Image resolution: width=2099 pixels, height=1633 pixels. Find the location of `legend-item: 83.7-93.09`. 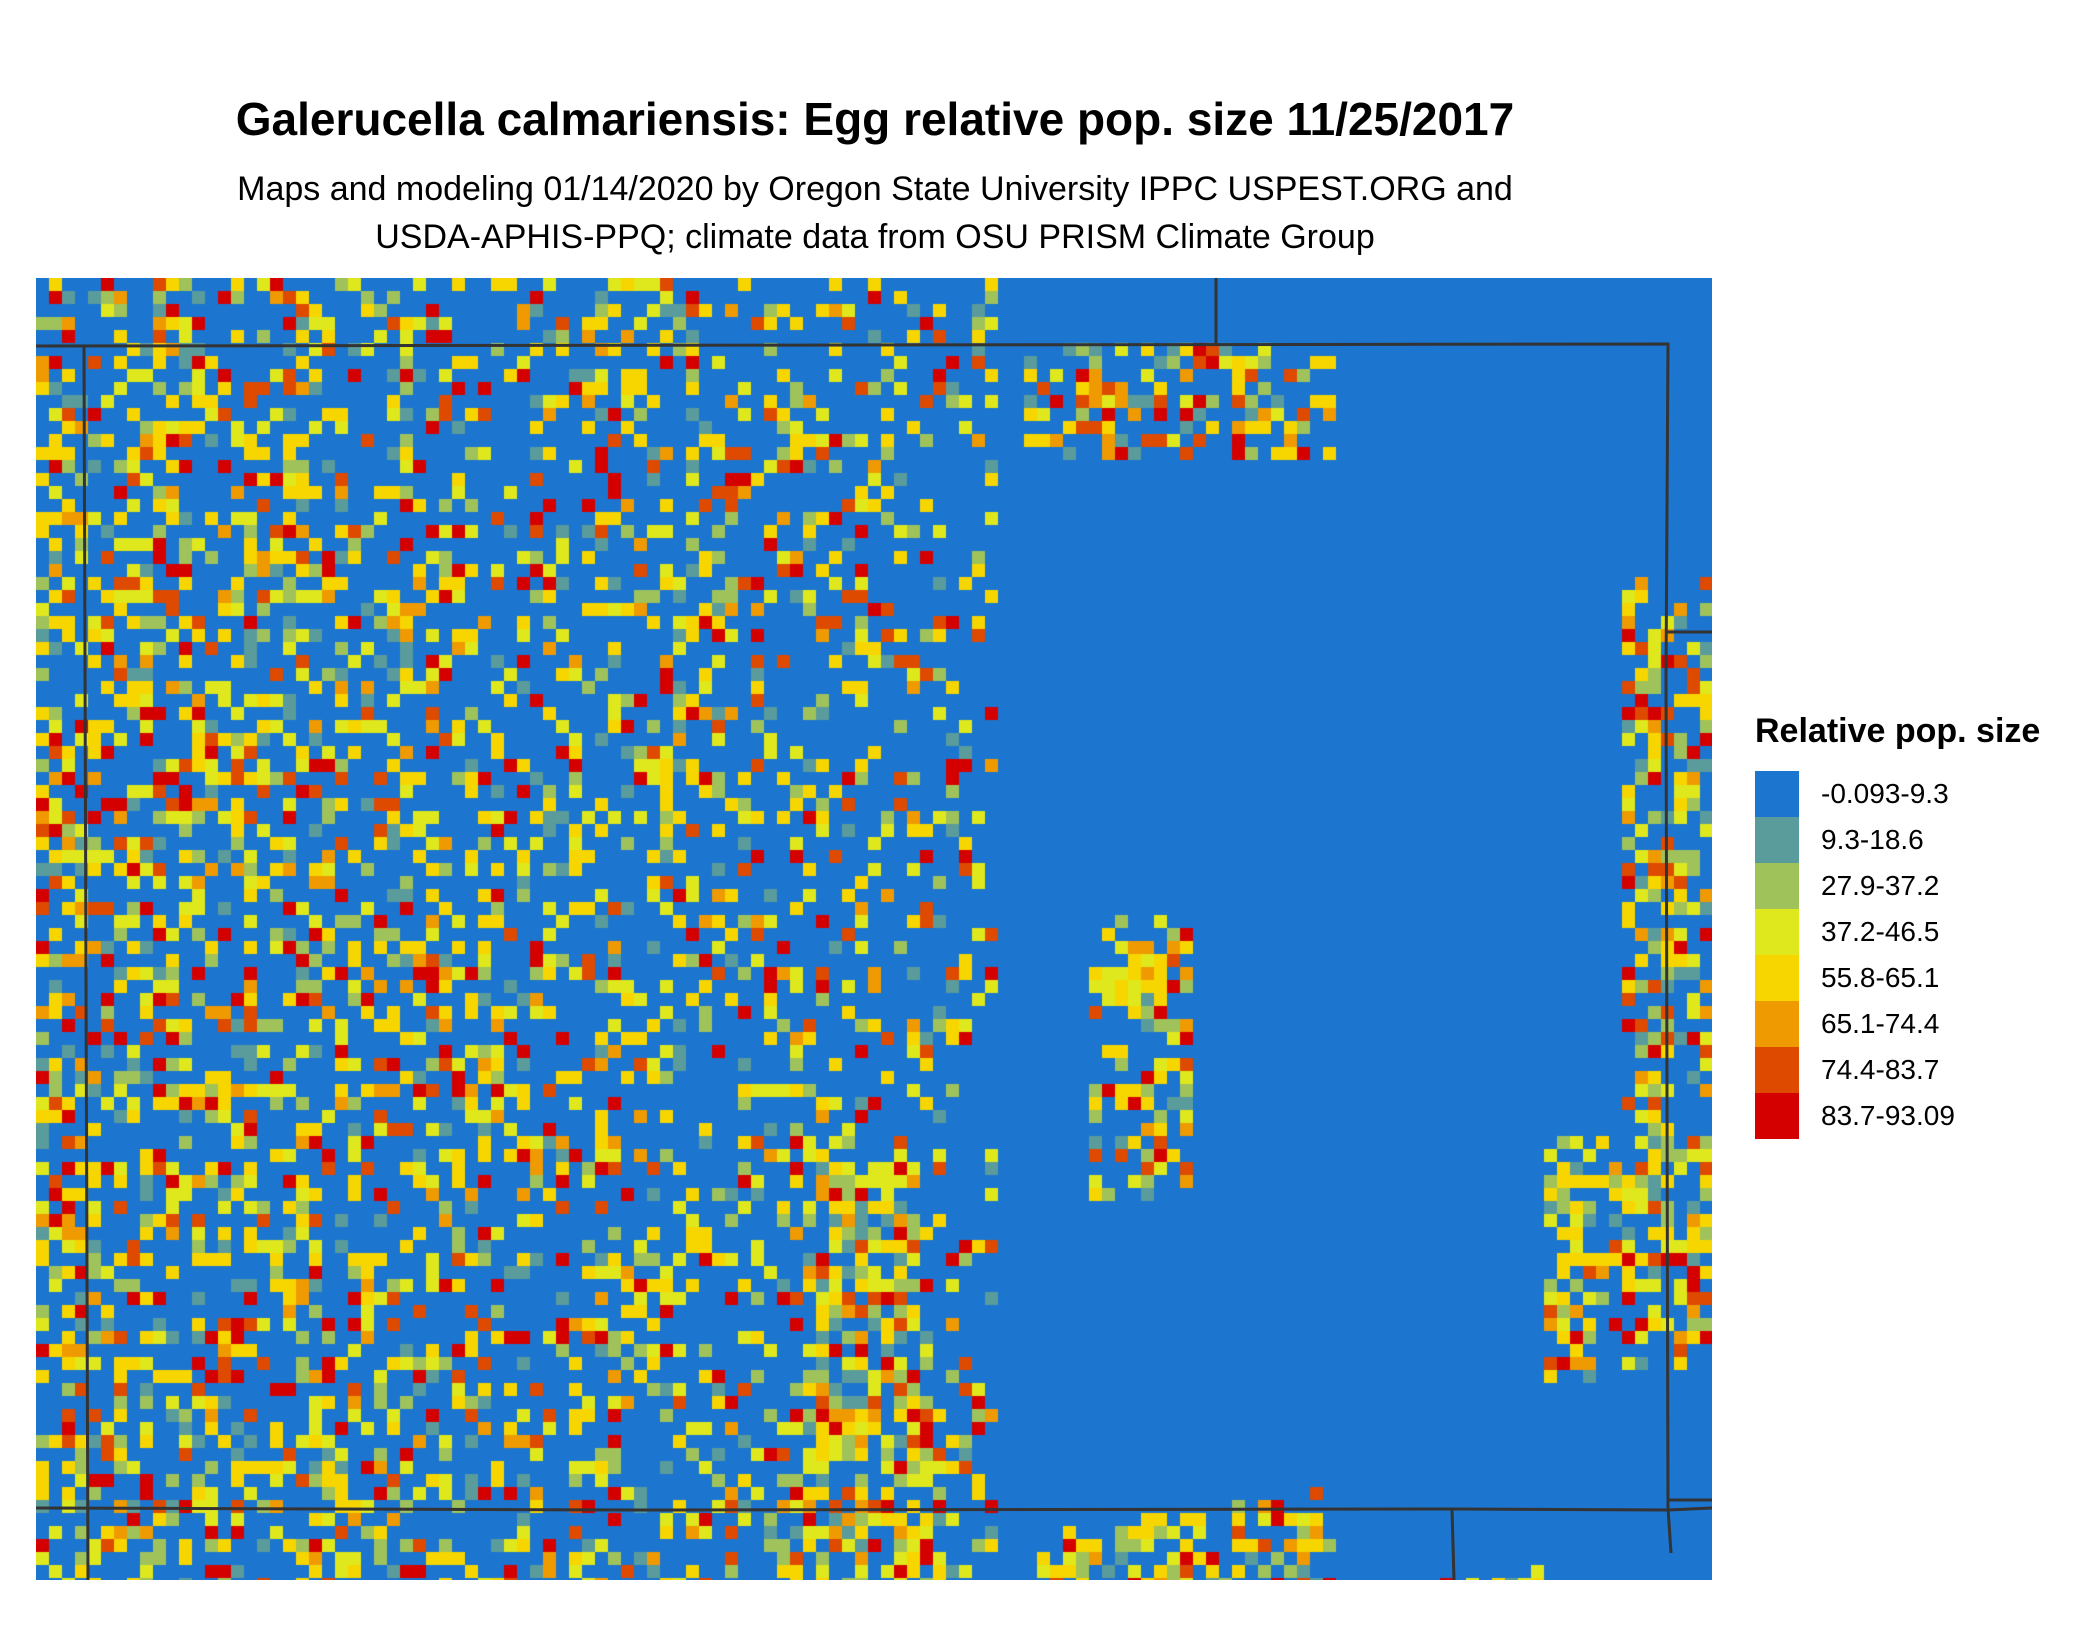

legend-item: 83.7-93.09 is located at coordinates (1920, 1116).